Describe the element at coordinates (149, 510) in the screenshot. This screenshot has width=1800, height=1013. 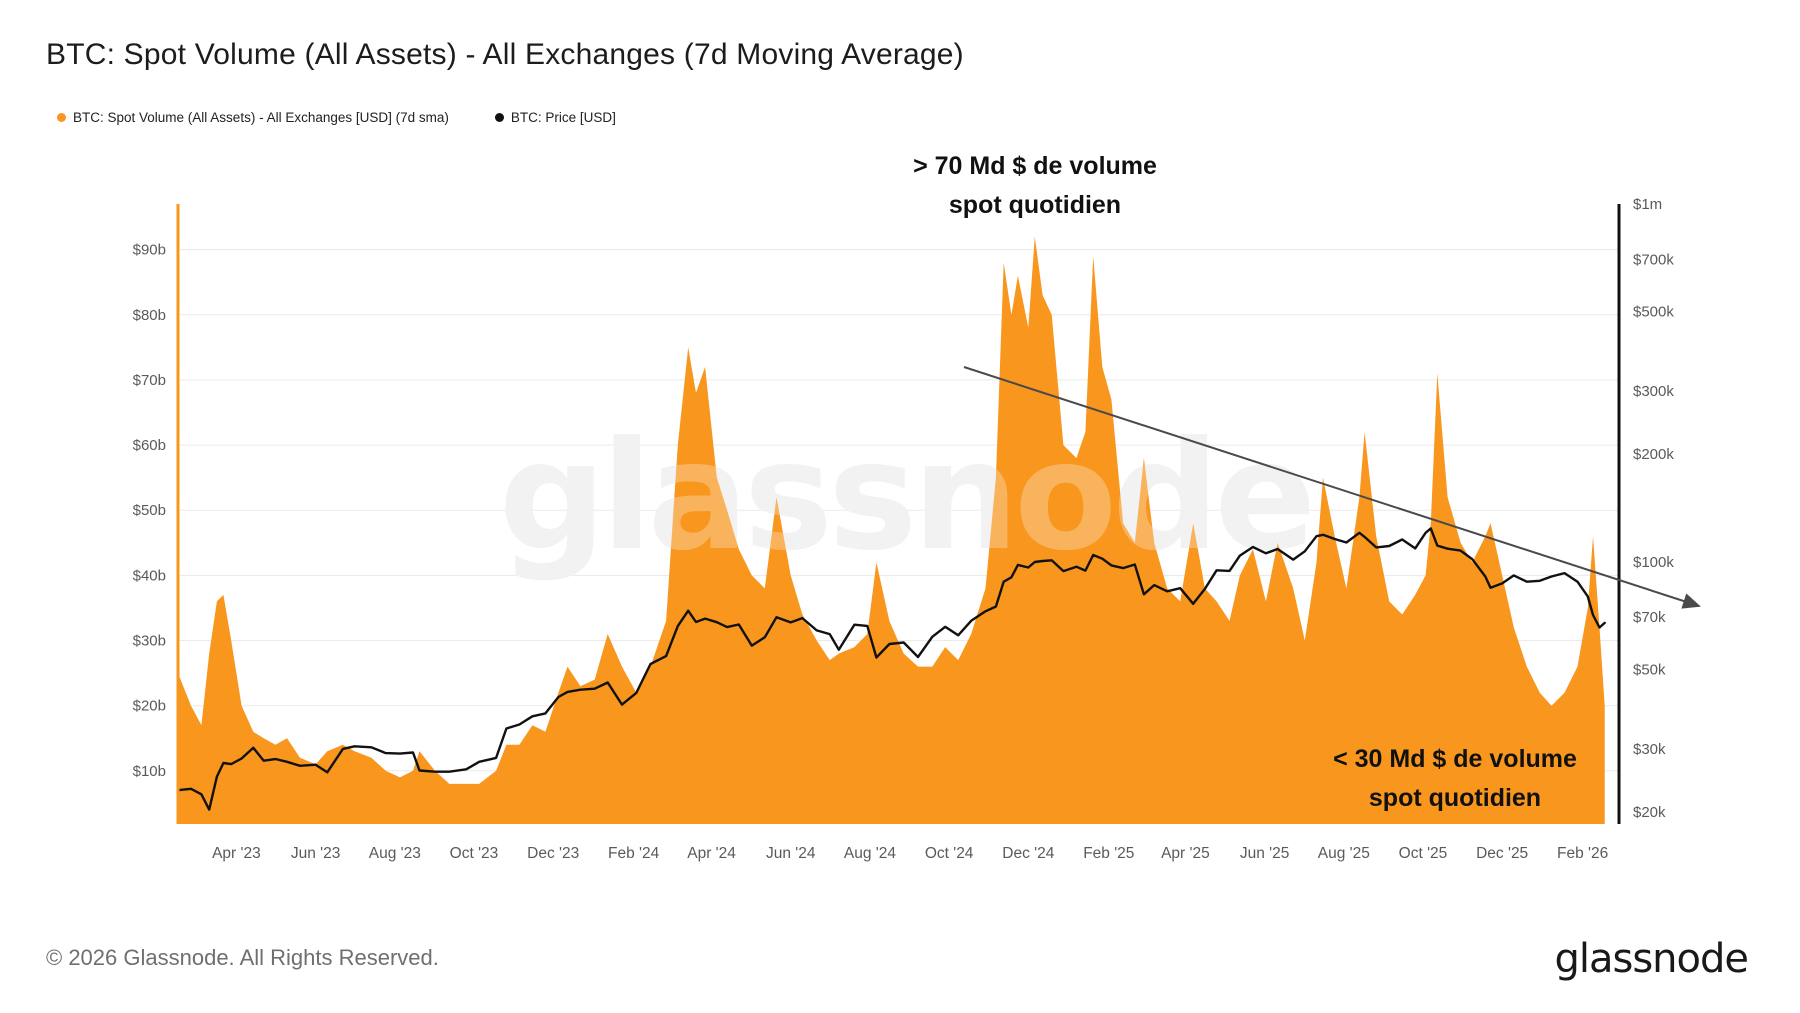
I see `left-axis-tick: $50b` at that location.